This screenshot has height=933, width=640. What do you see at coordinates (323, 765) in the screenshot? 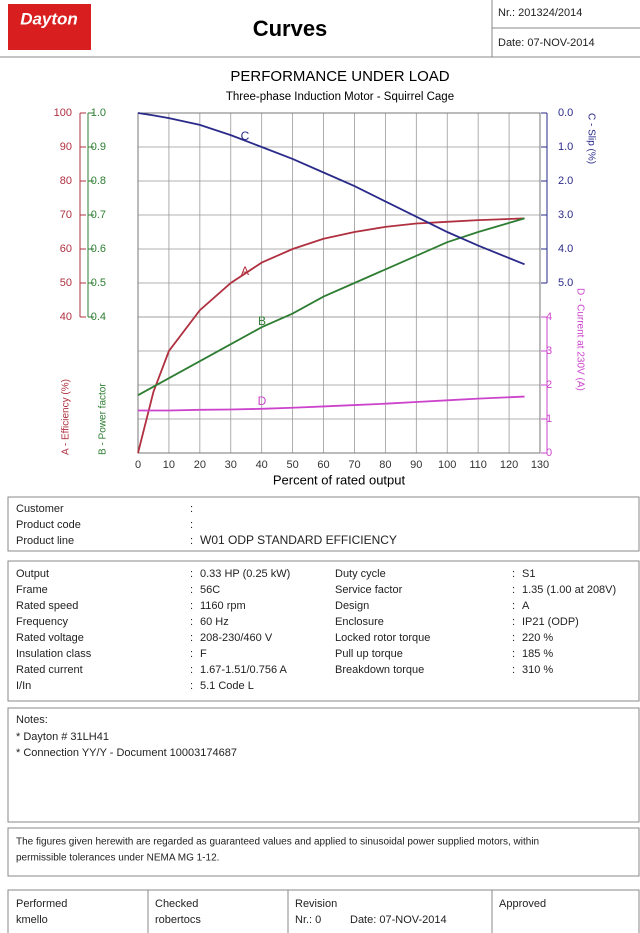
I see `notes-box` at bounding box center [323, 765].